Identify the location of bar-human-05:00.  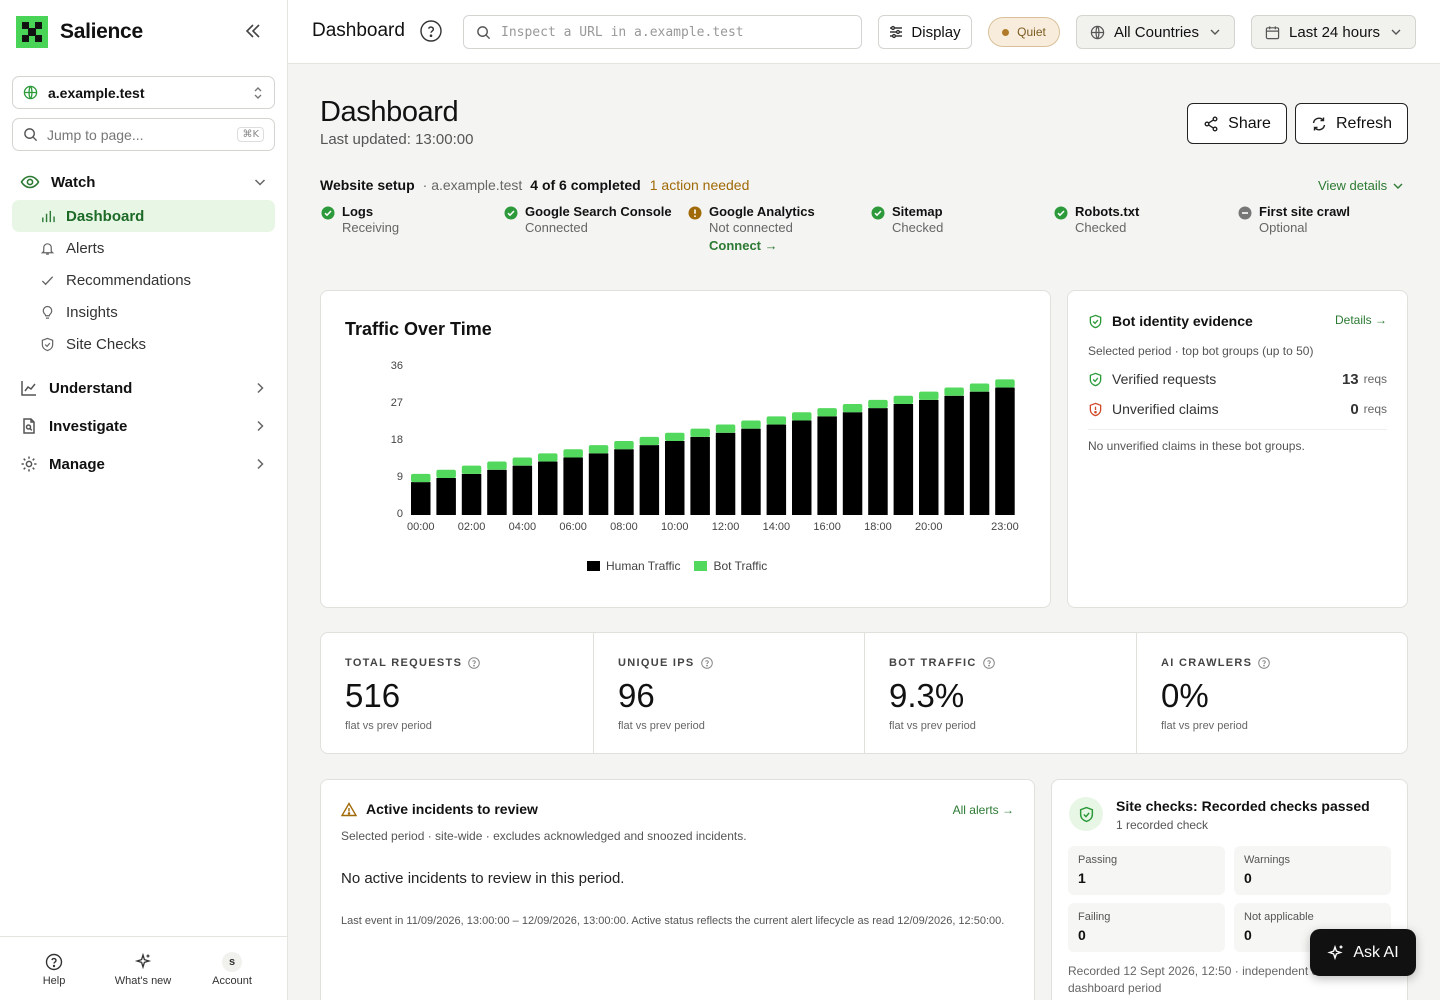
(548, 488).